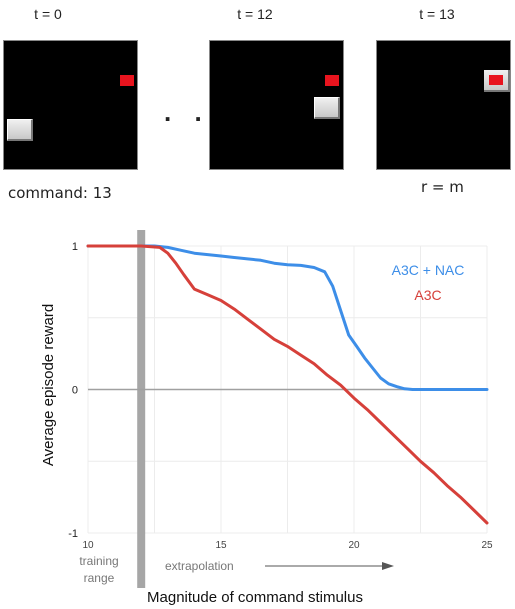 This screenshot has width=515, height=609. I want to click on x-axis-title: Magnitude of command stimulus, so click(255, 597).